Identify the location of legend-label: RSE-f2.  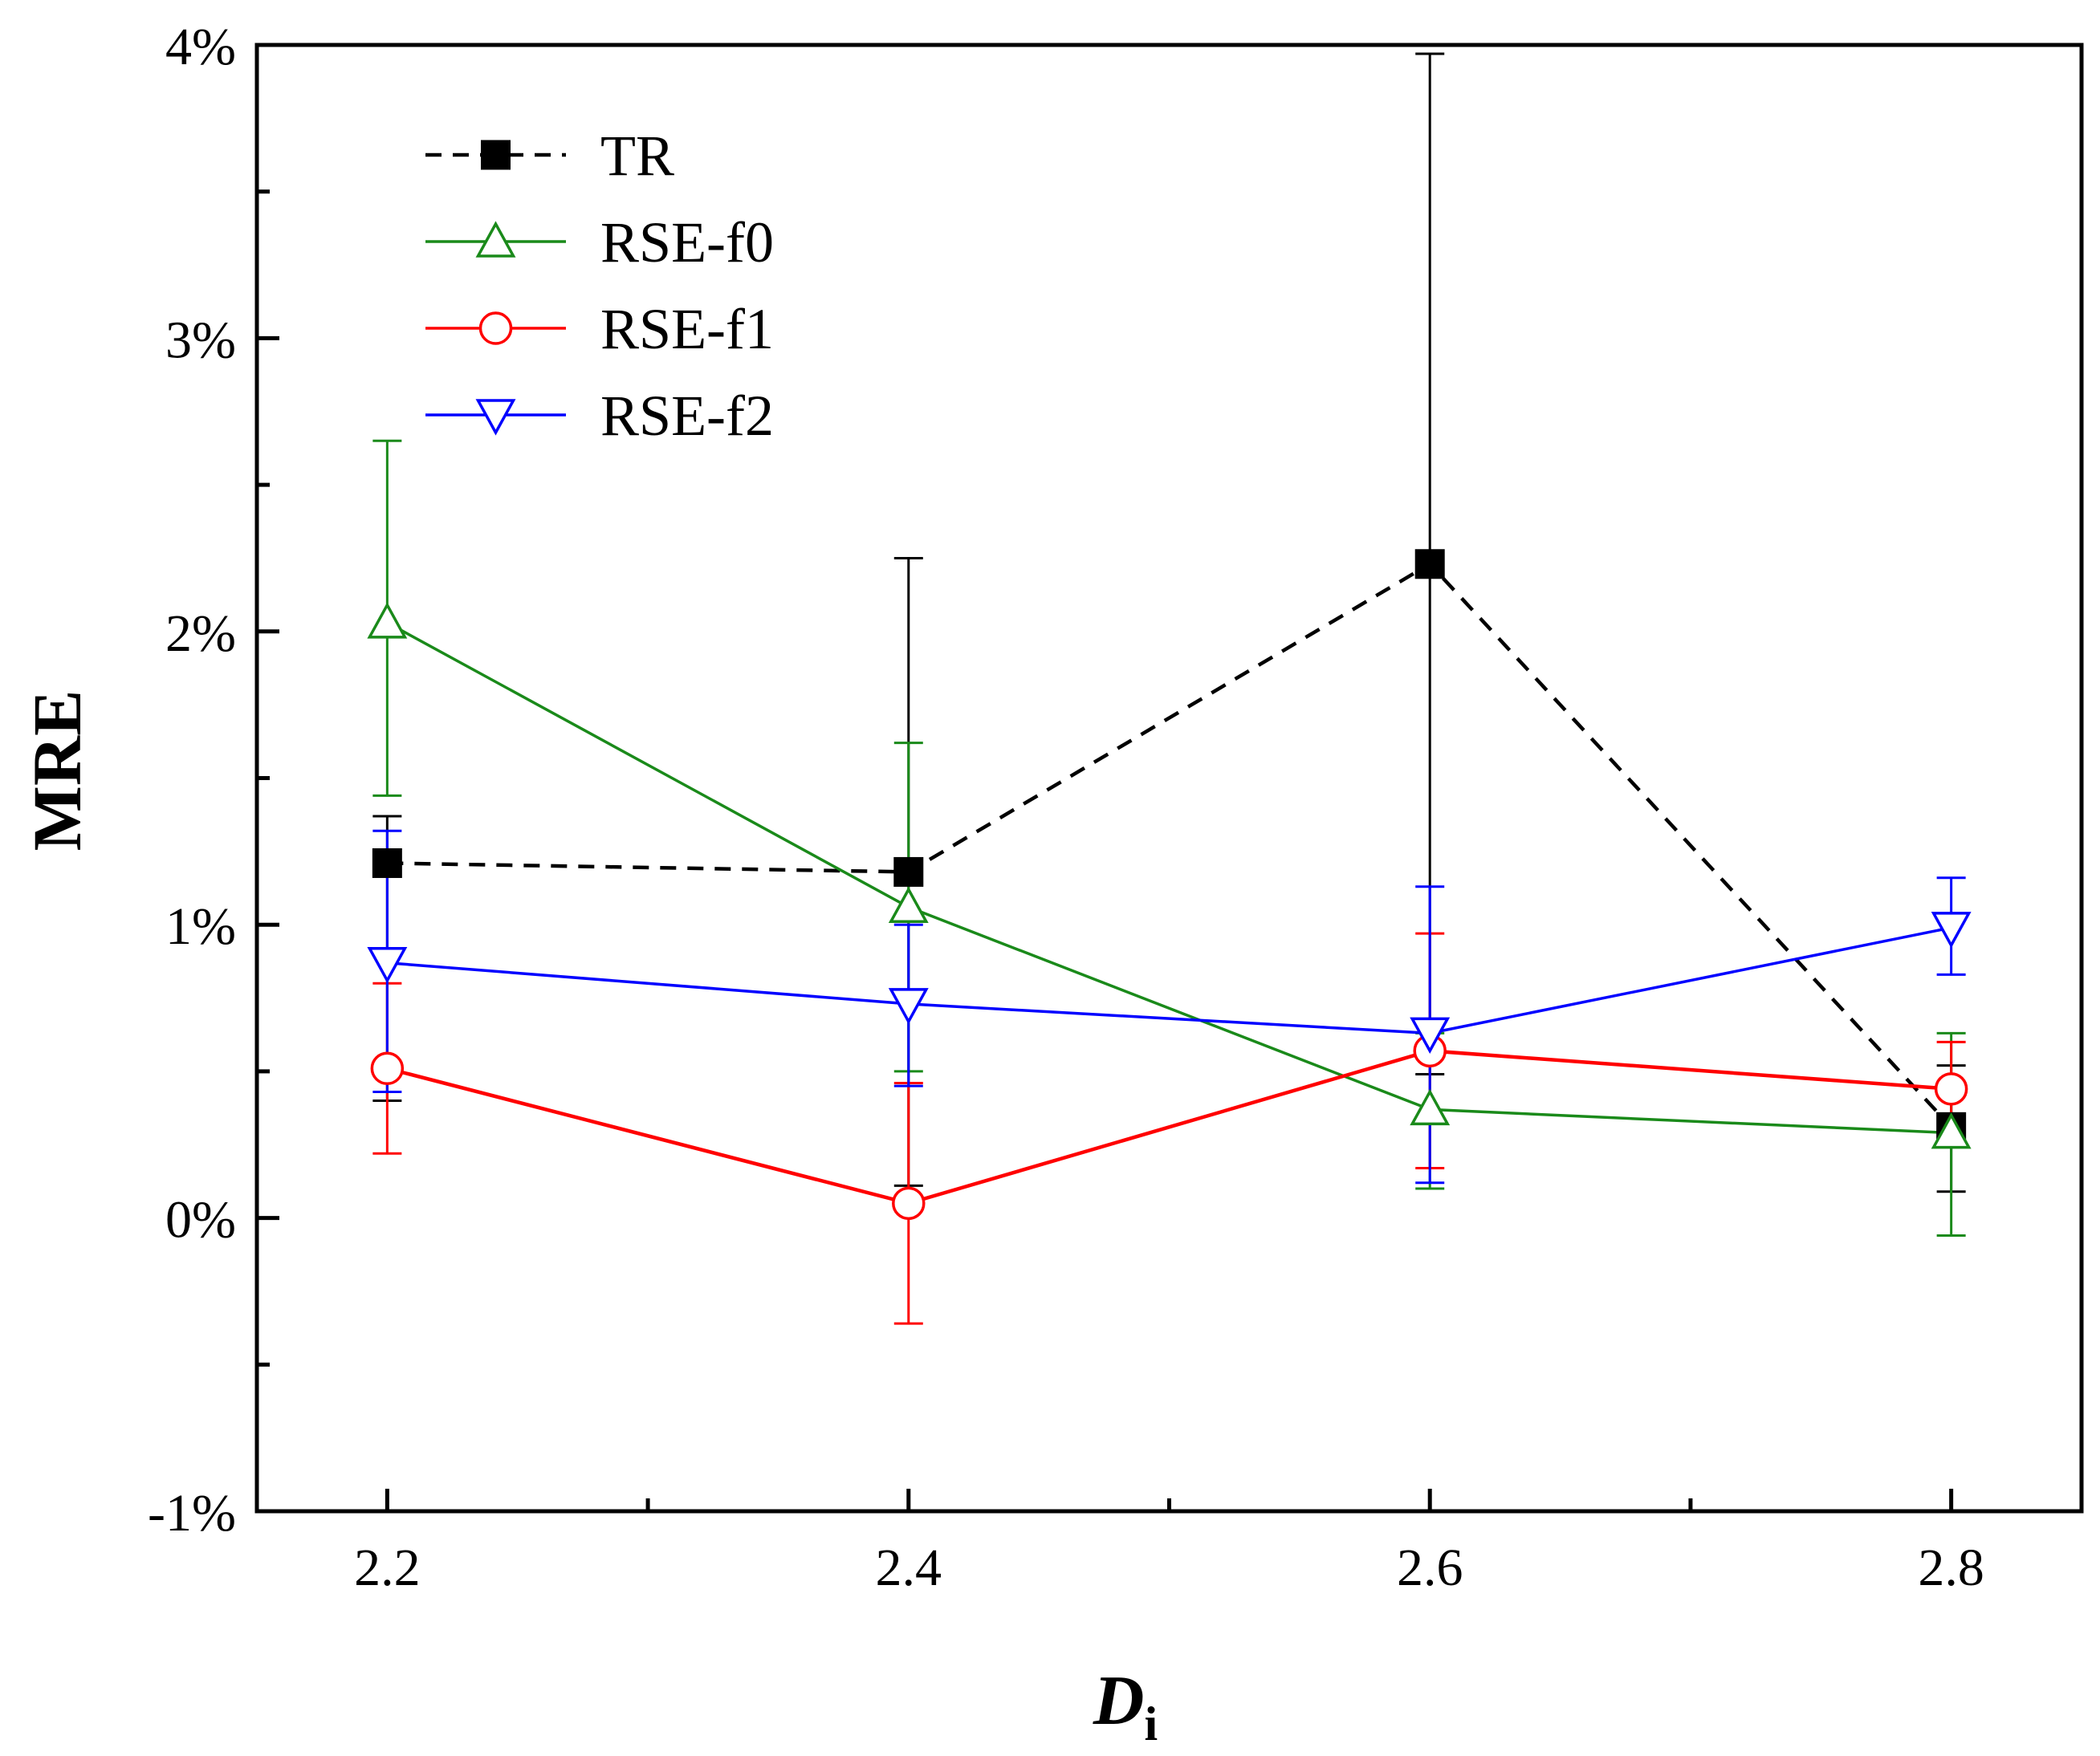
(687, 416).